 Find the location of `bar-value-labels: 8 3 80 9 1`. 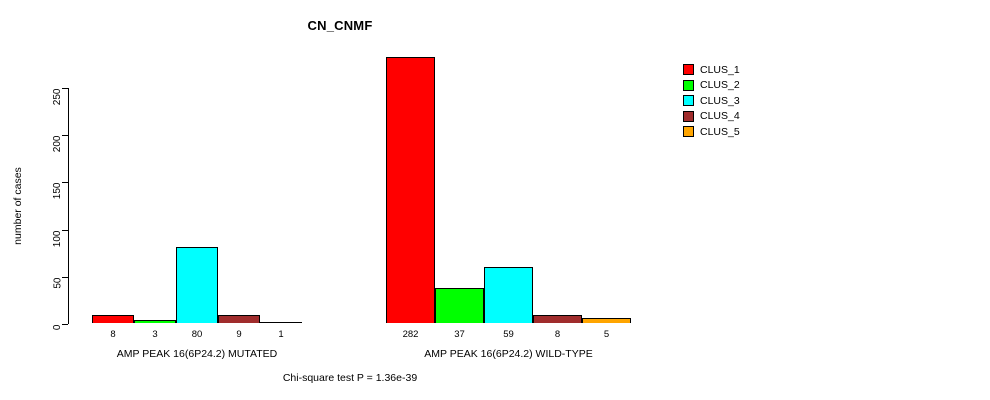

bar-value-labels: 8 3 80 9 1 is located at coordinates (197, 334).